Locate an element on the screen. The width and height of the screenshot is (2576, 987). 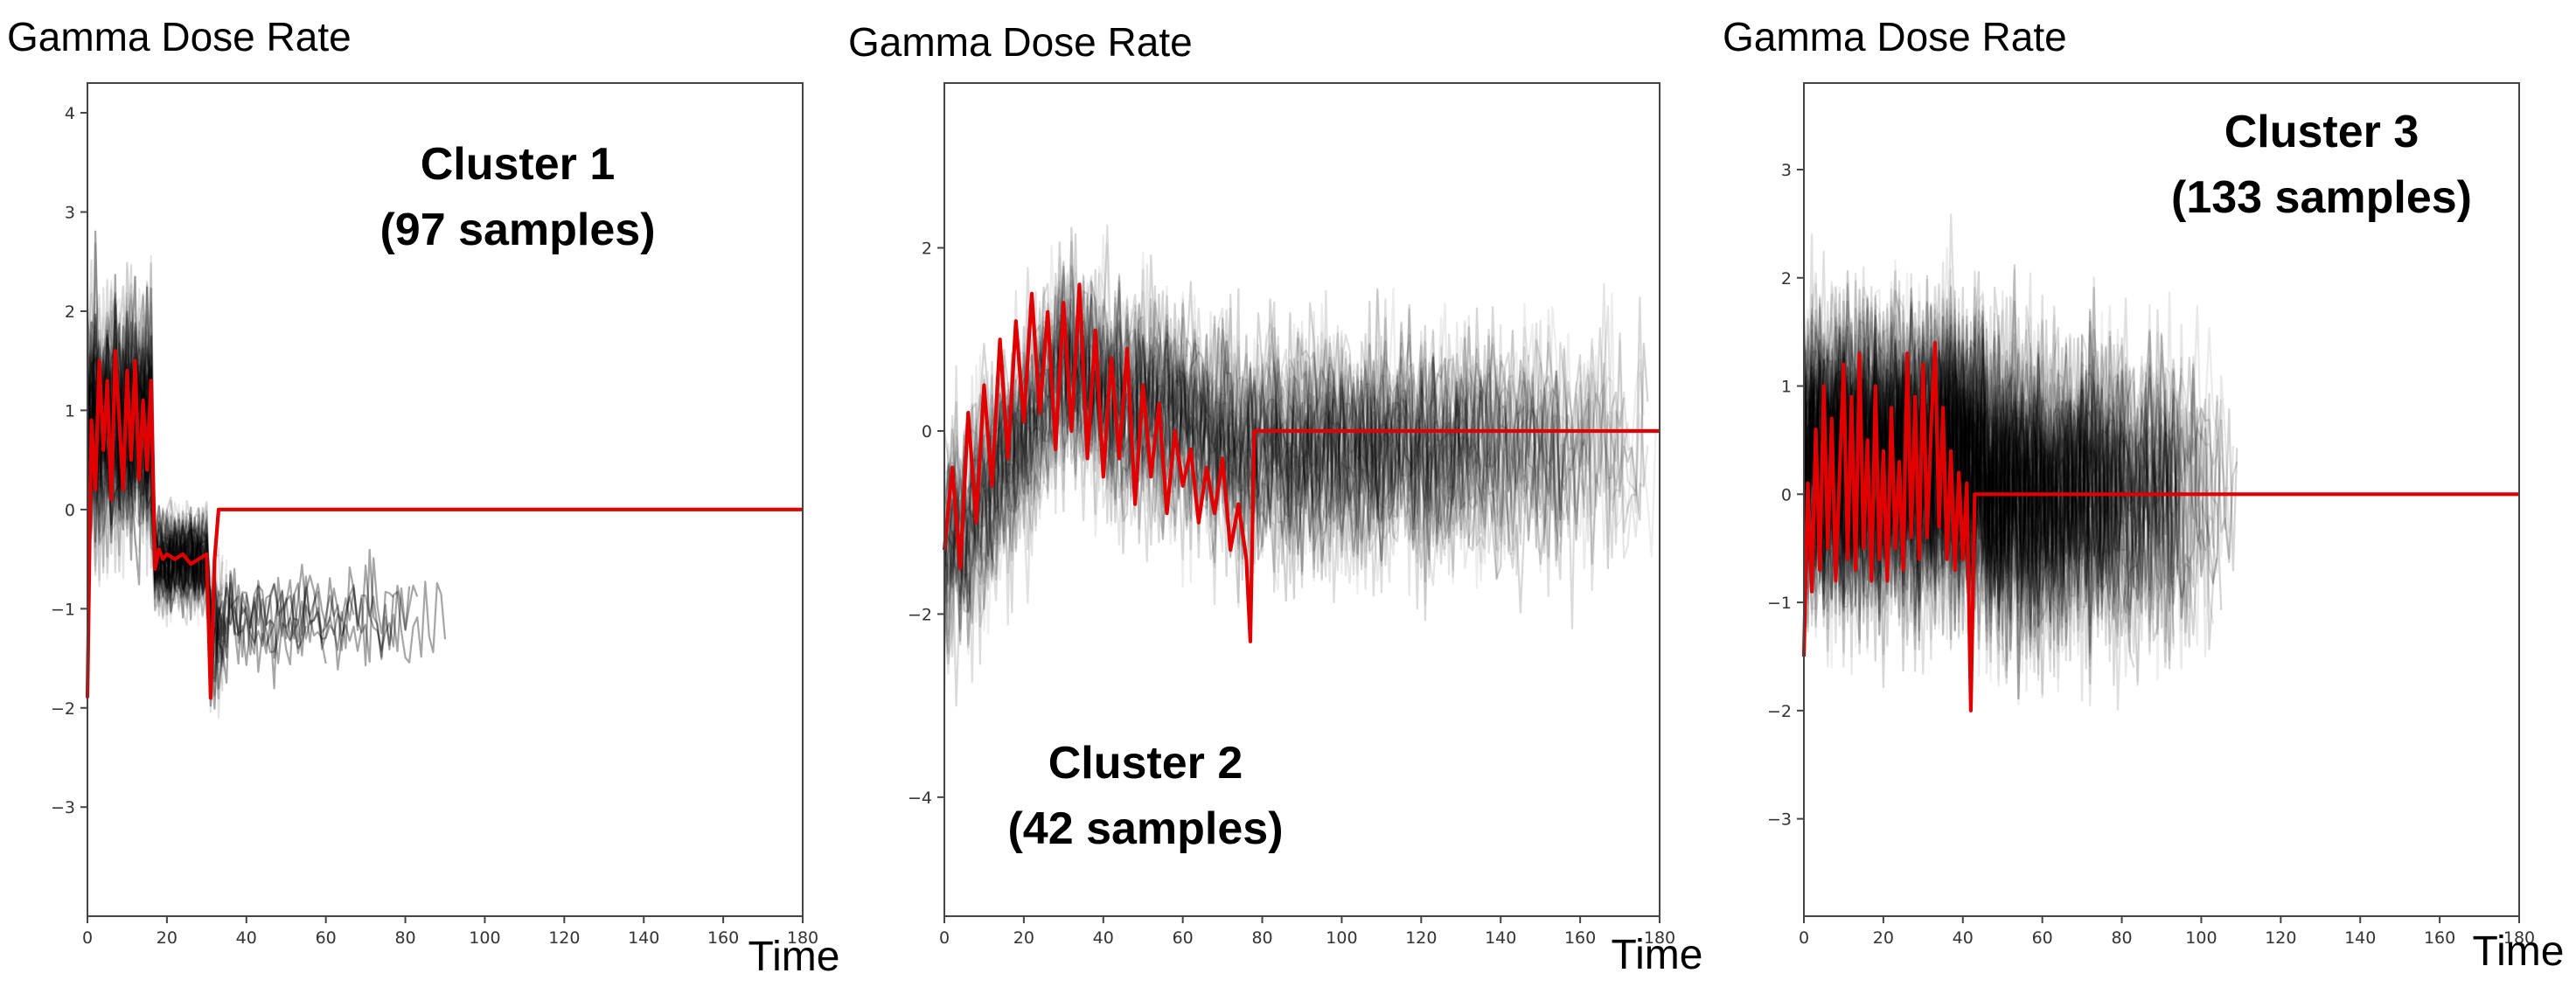
cluster-2-label: Cluster 2 is located at coordinates (1145, 763).